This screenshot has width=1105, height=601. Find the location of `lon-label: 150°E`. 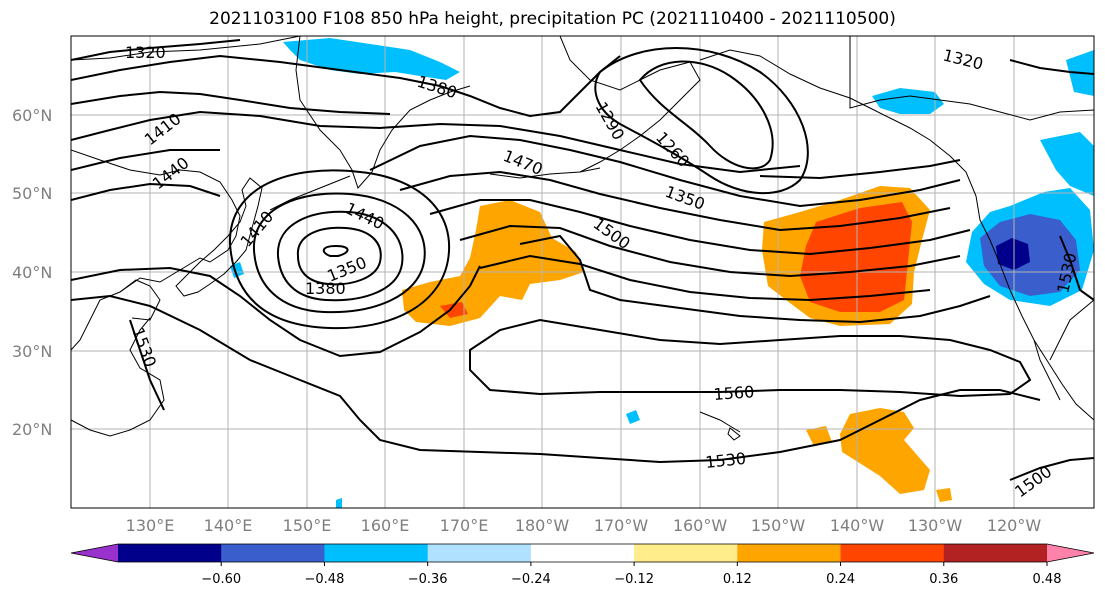

lon-label: 150°E is located at coordinates (307, 525).